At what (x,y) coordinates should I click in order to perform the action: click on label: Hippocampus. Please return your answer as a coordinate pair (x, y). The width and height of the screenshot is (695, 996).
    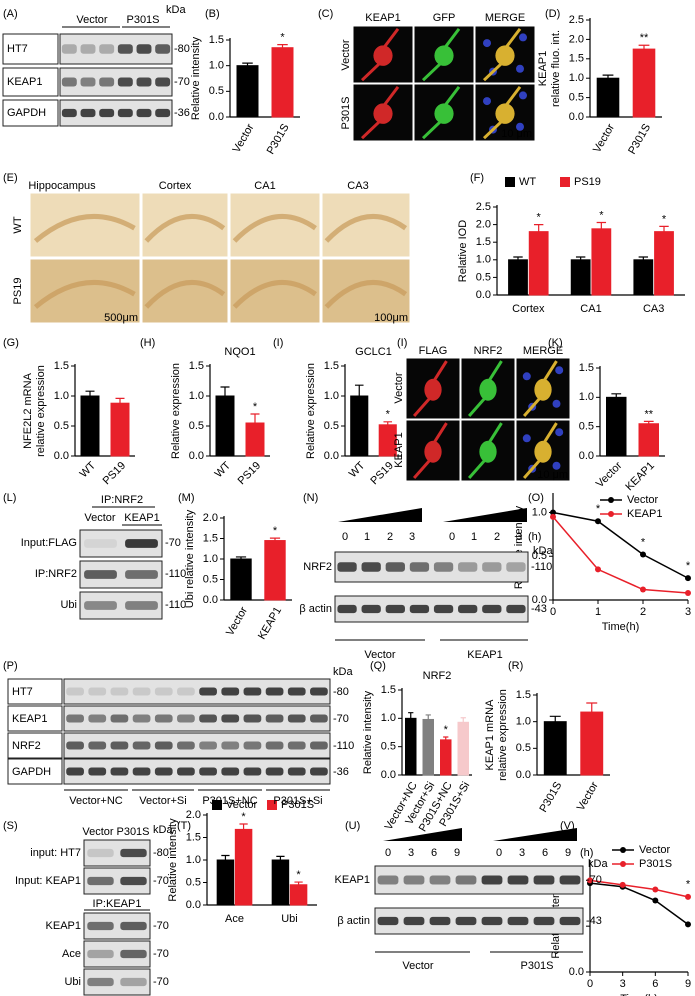
    Looking at the image, I should click on (62, 186).